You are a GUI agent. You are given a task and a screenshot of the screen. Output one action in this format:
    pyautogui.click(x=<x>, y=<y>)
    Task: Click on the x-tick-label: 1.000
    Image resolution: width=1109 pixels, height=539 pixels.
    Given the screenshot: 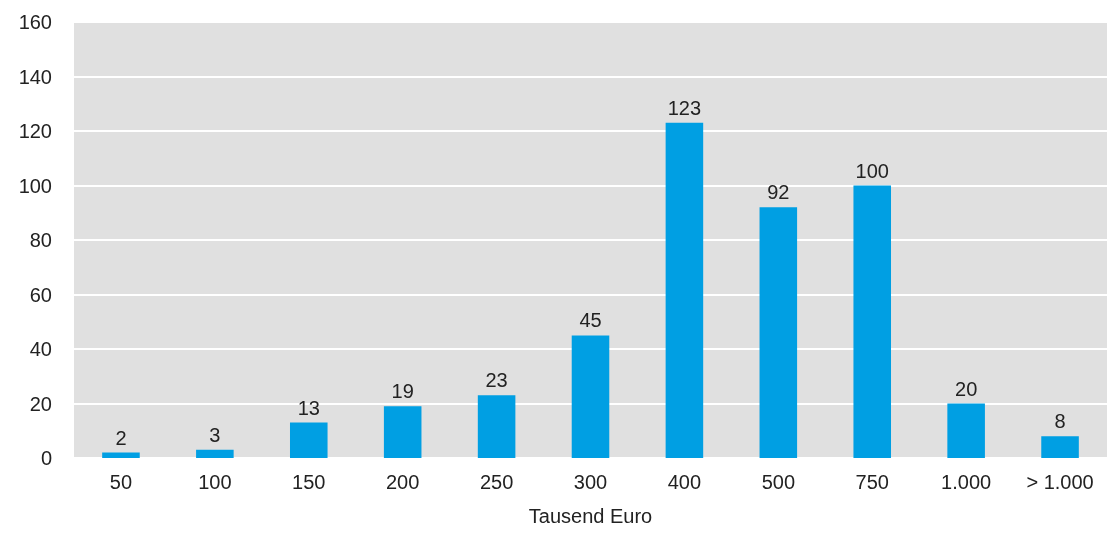 What is the action you would take?
    pyautogui.click(x=966, y=482)
    